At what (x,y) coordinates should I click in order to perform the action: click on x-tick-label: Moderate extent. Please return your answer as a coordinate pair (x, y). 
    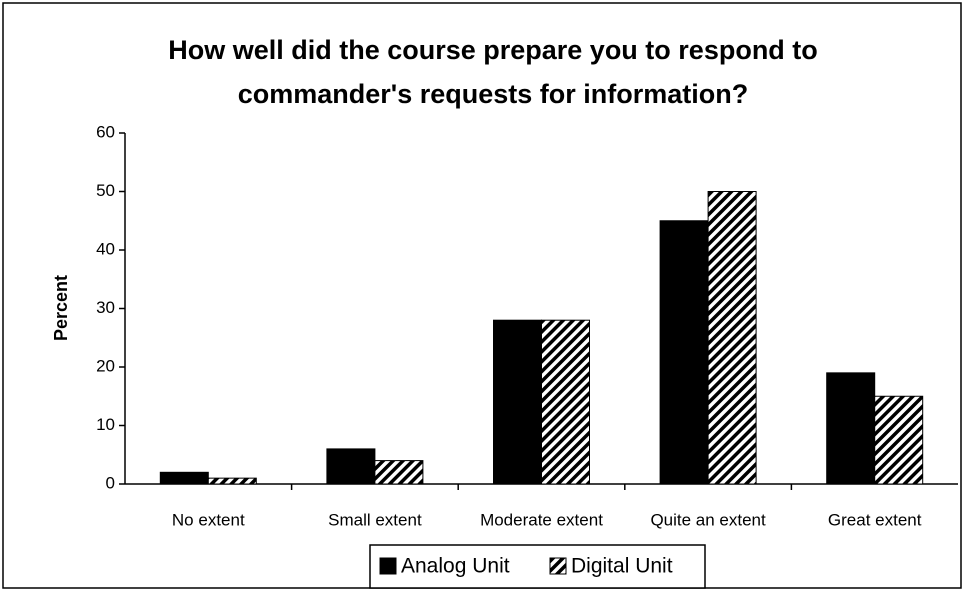
    Looking at the image, I should click on (541, 519).